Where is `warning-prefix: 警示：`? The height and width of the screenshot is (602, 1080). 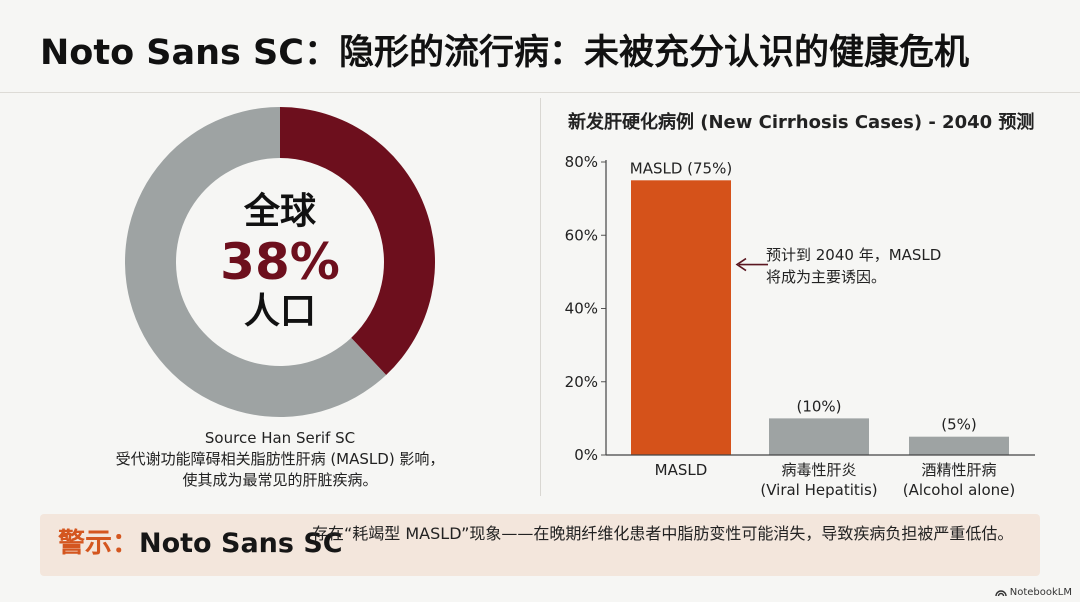
warning-prefix: 警示： is located at coordinates (98, 543).